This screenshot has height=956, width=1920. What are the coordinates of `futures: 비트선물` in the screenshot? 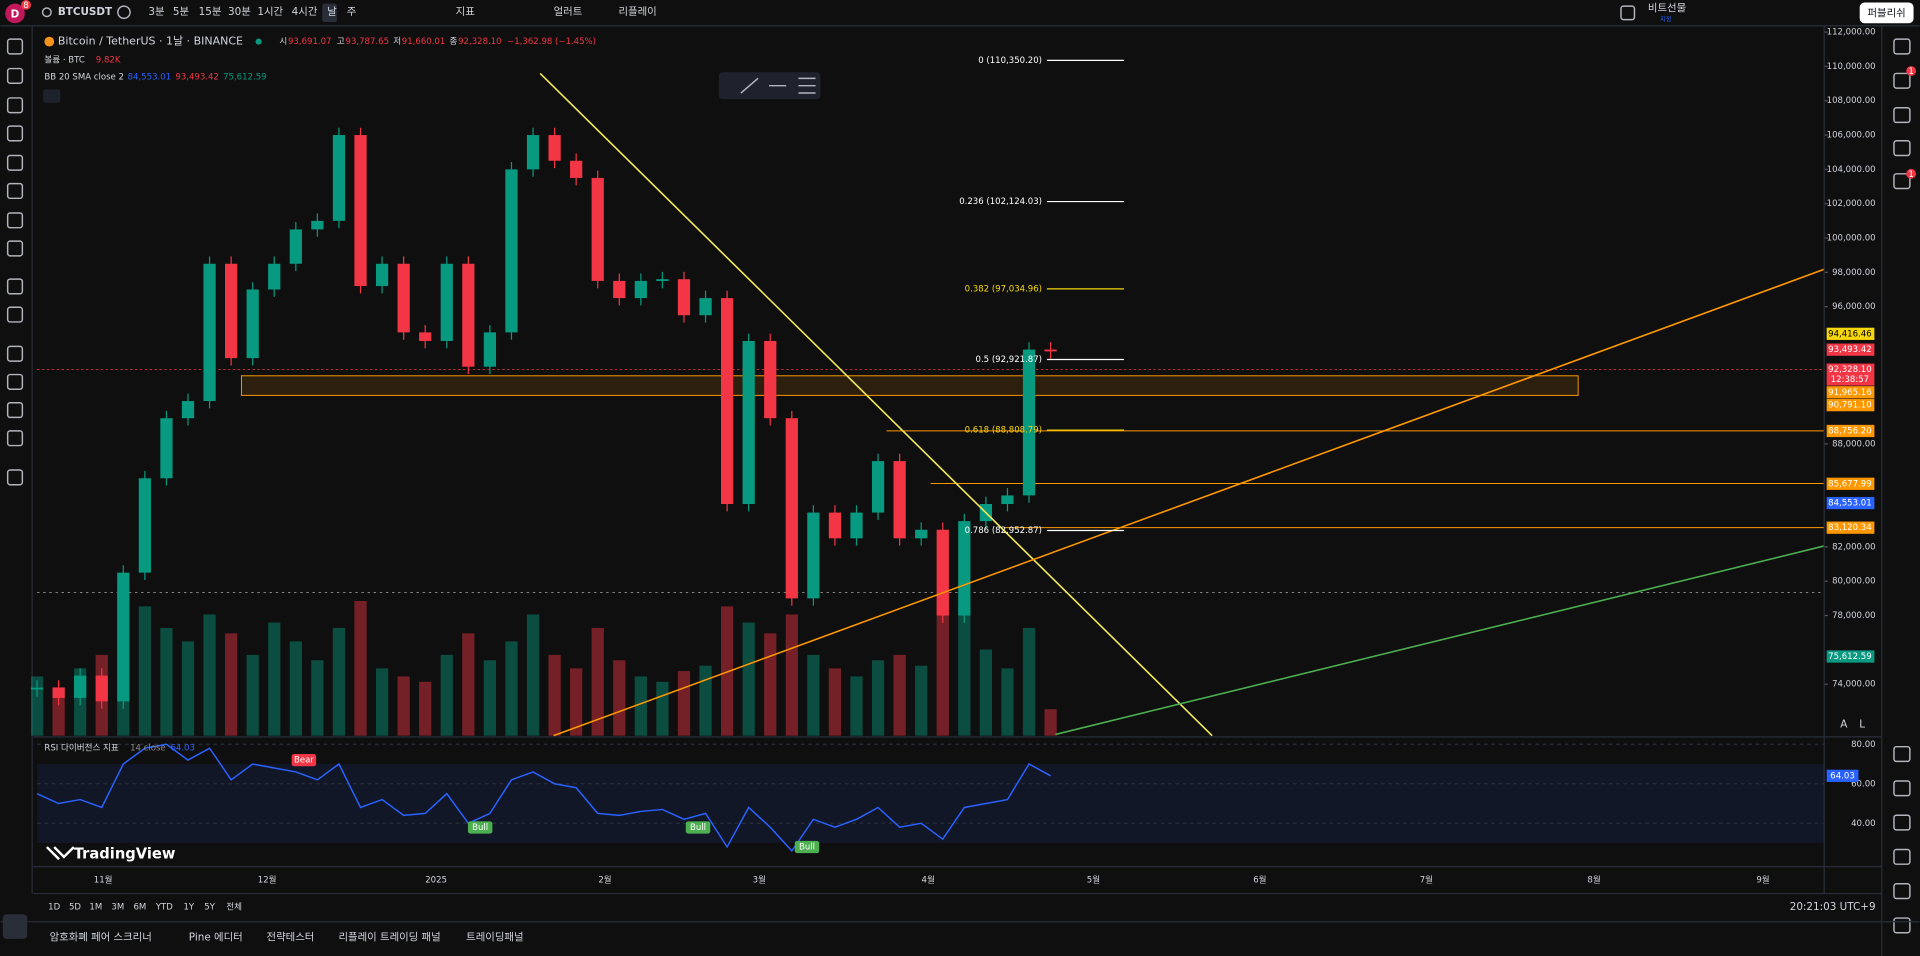 It's located at (1667, 9).